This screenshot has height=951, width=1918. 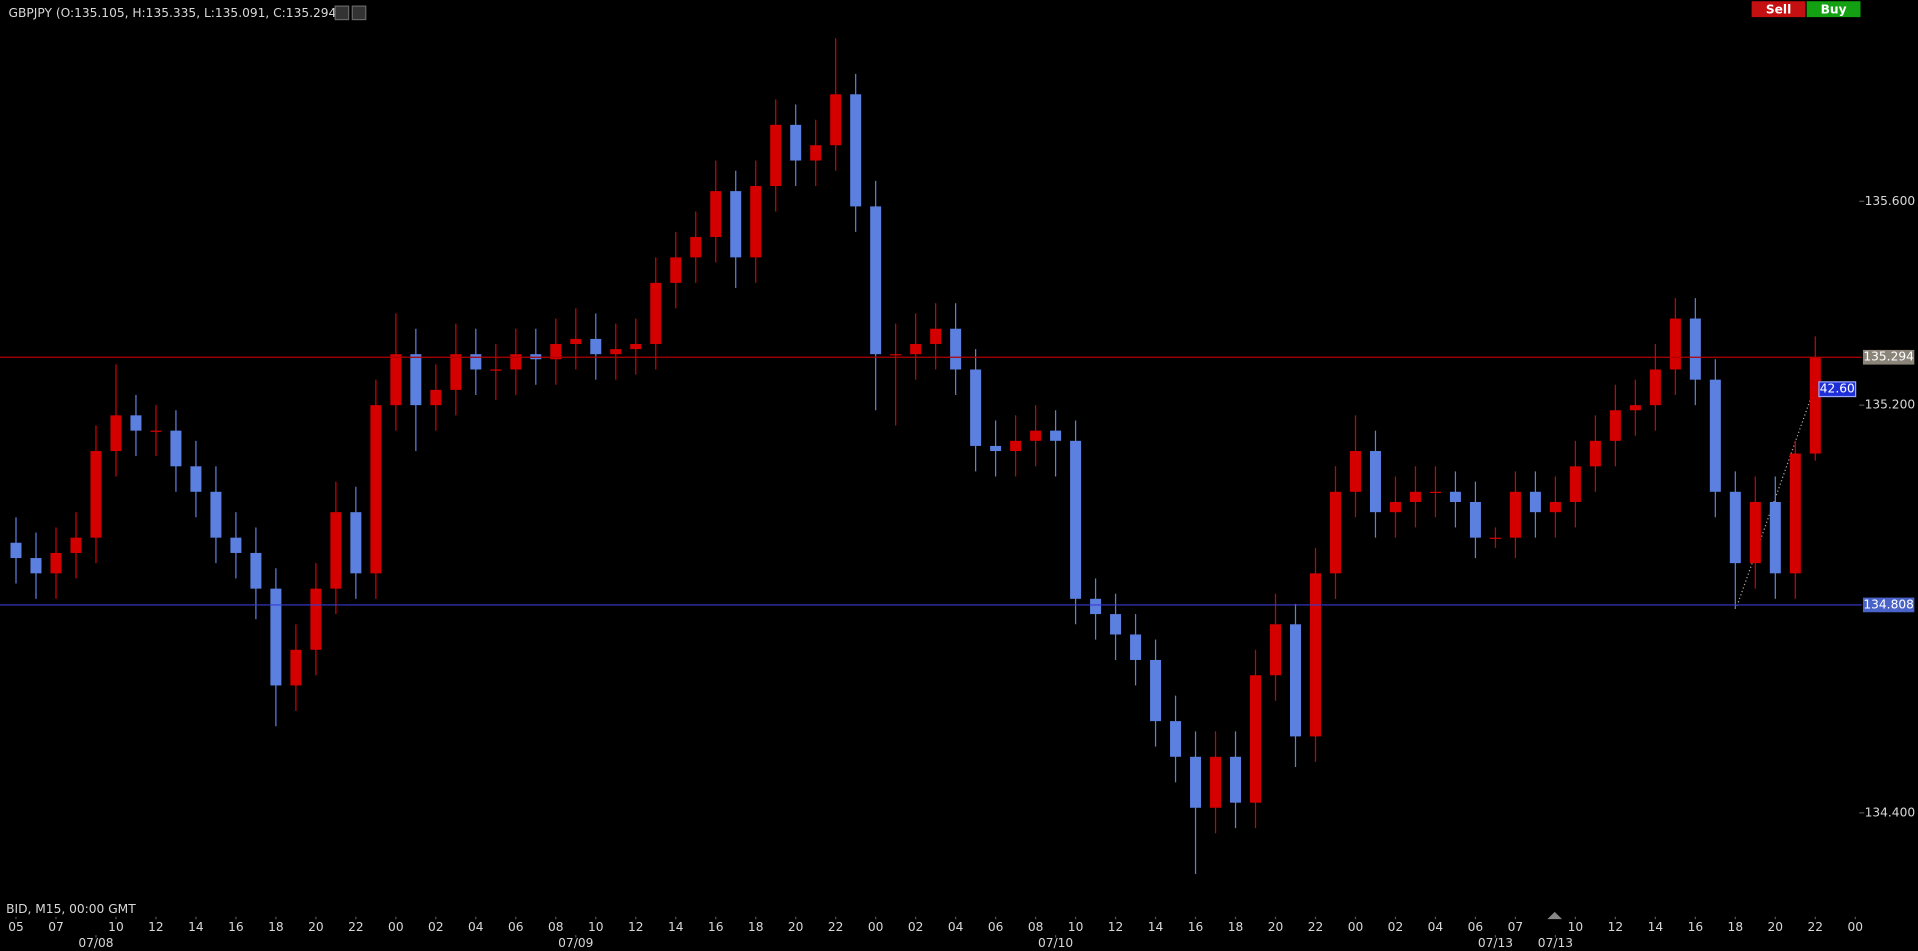 I want to click on date-label: 07/09, so click(x=575, y=943).